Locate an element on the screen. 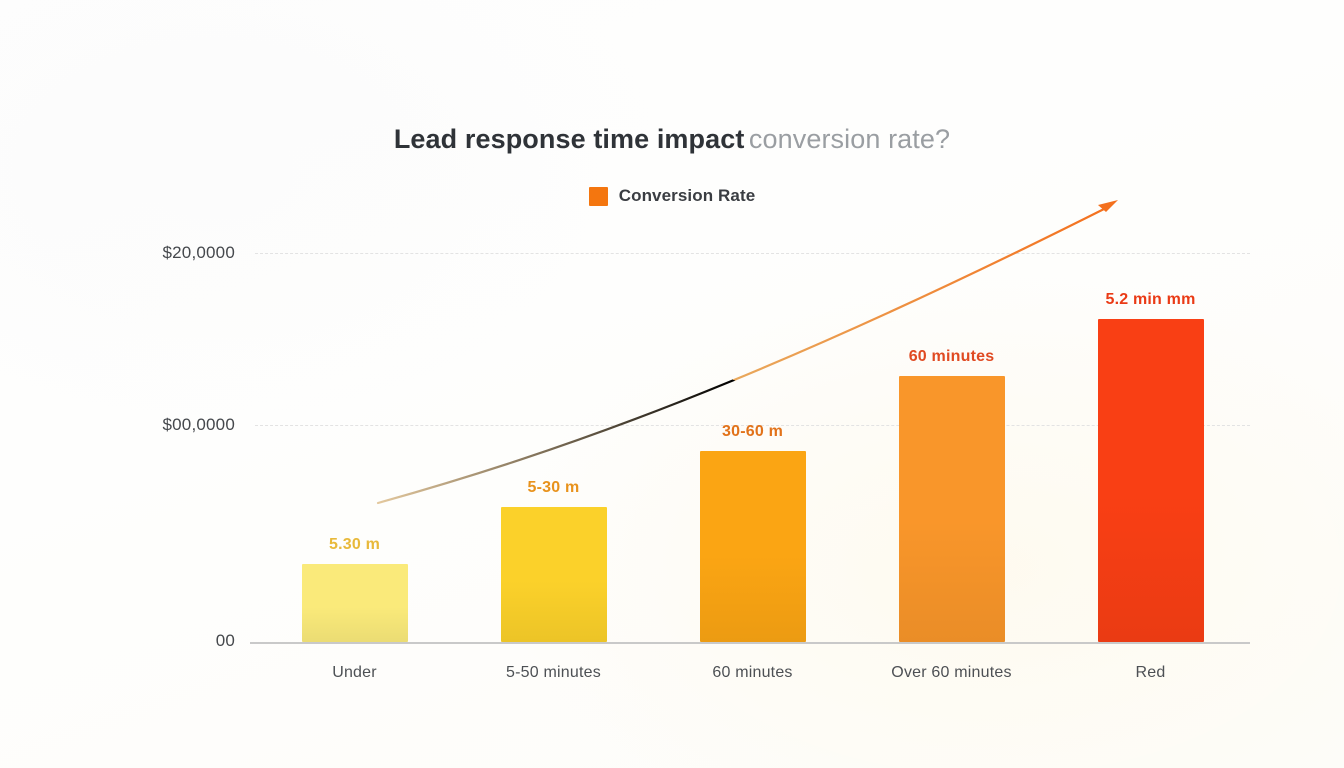 The image size is (1344, 768). bar-value-label: 30-60 m is located at coordinates (752, 431).